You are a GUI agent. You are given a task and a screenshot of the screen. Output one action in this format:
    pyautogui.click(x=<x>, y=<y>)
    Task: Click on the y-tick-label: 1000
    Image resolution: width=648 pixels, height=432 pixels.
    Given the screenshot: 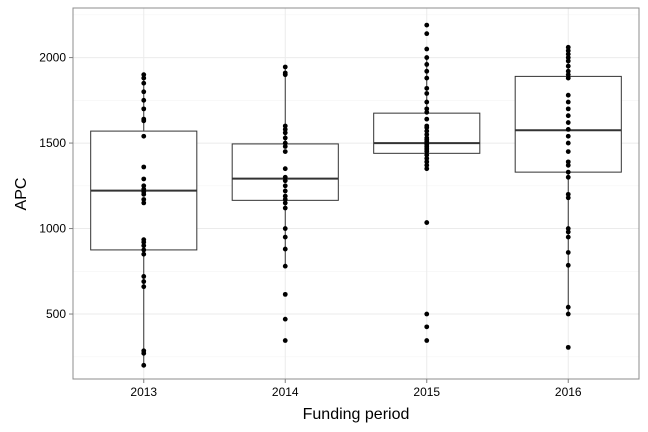 What is the action you would take?
    pyautogui.click(x=52, y=229)
    